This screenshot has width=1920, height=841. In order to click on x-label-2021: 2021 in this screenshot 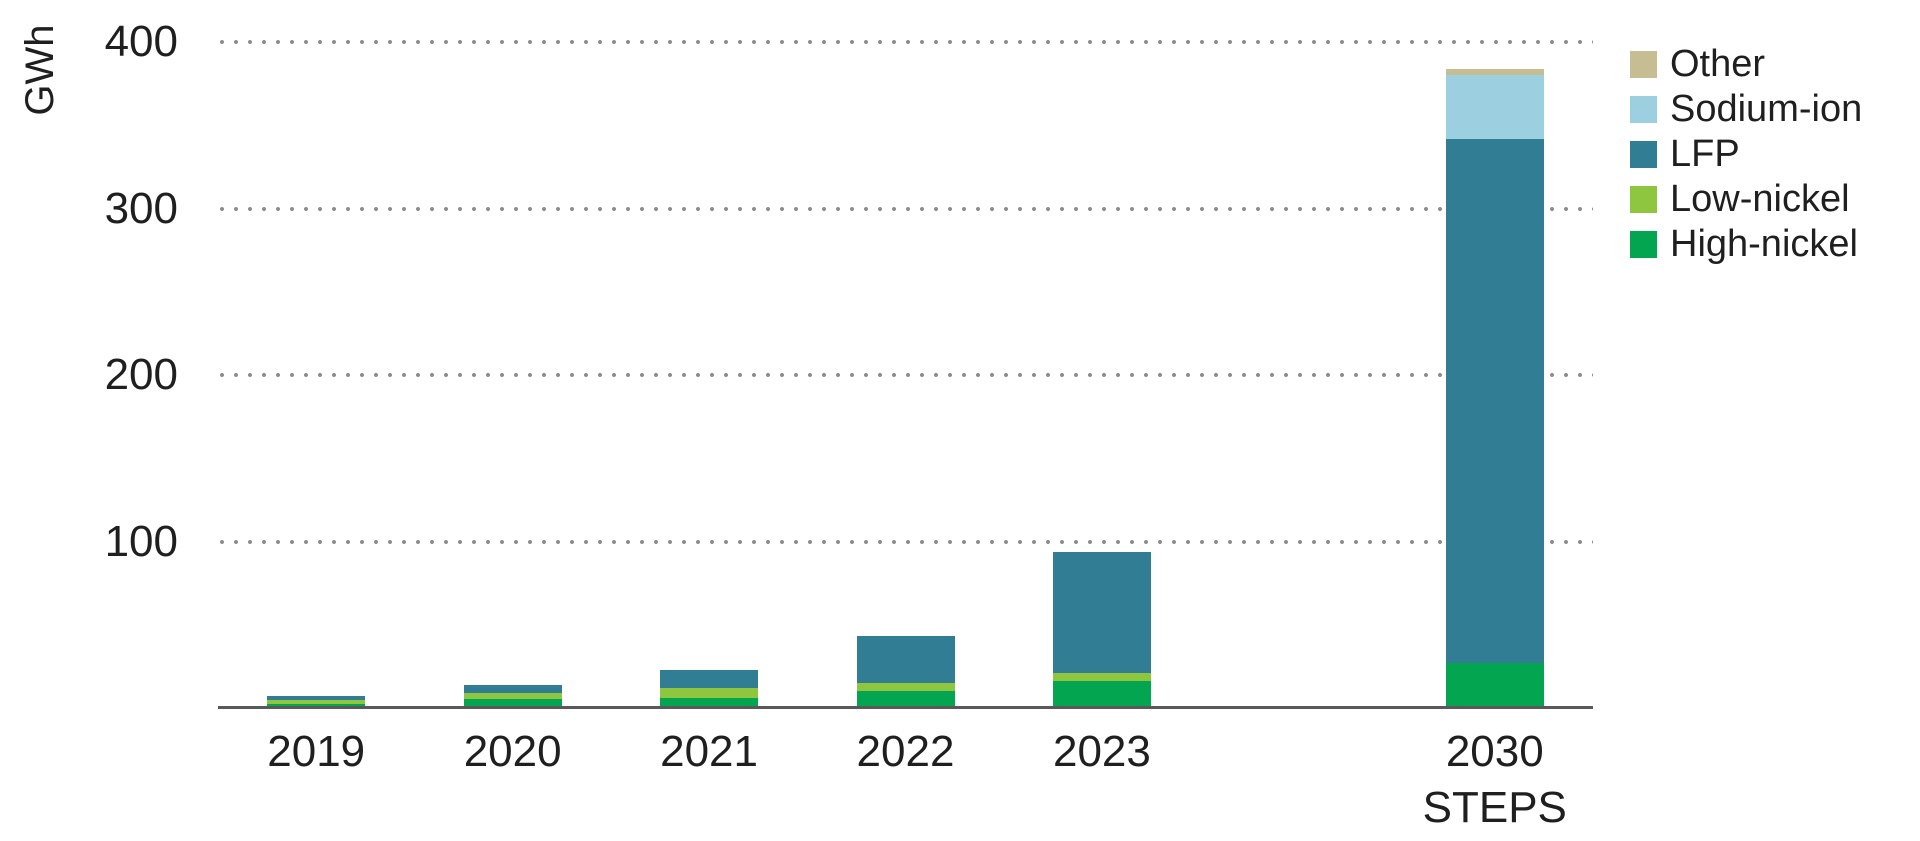, I will do `click(709, 752)`.